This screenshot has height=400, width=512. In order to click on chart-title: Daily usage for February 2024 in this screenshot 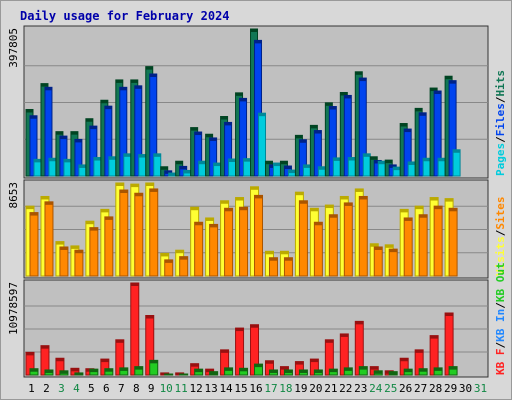, I will do `click(125, 16)`.